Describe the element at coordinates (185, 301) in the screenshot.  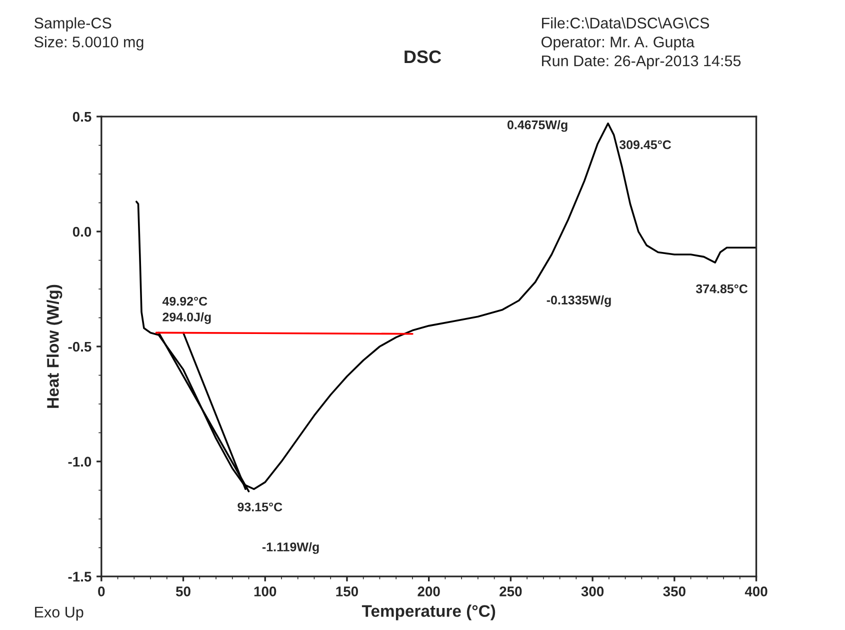
I see `annotation: 49.92°C` at that location.